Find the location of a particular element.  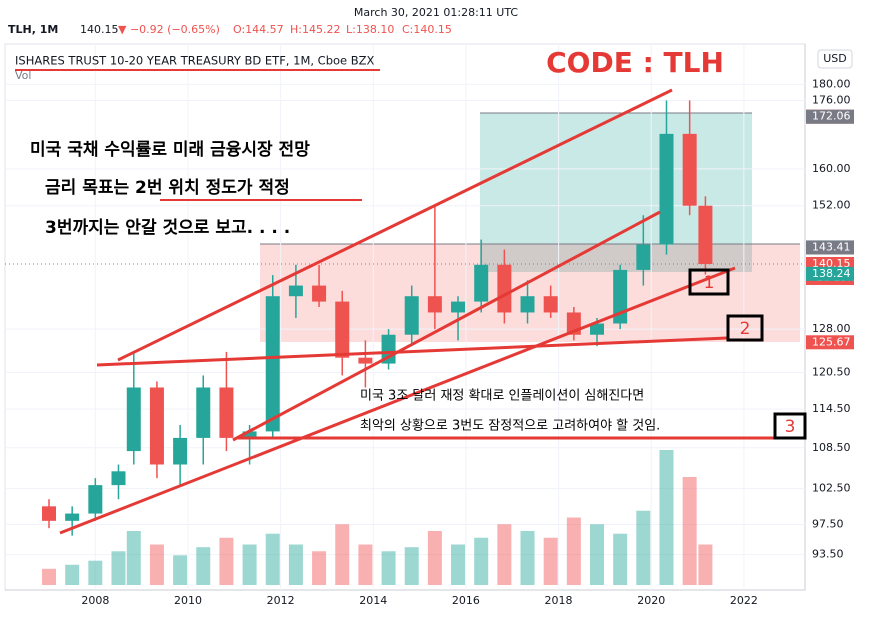

x-tick-label: 2008 is located at coordinates (95, 600).